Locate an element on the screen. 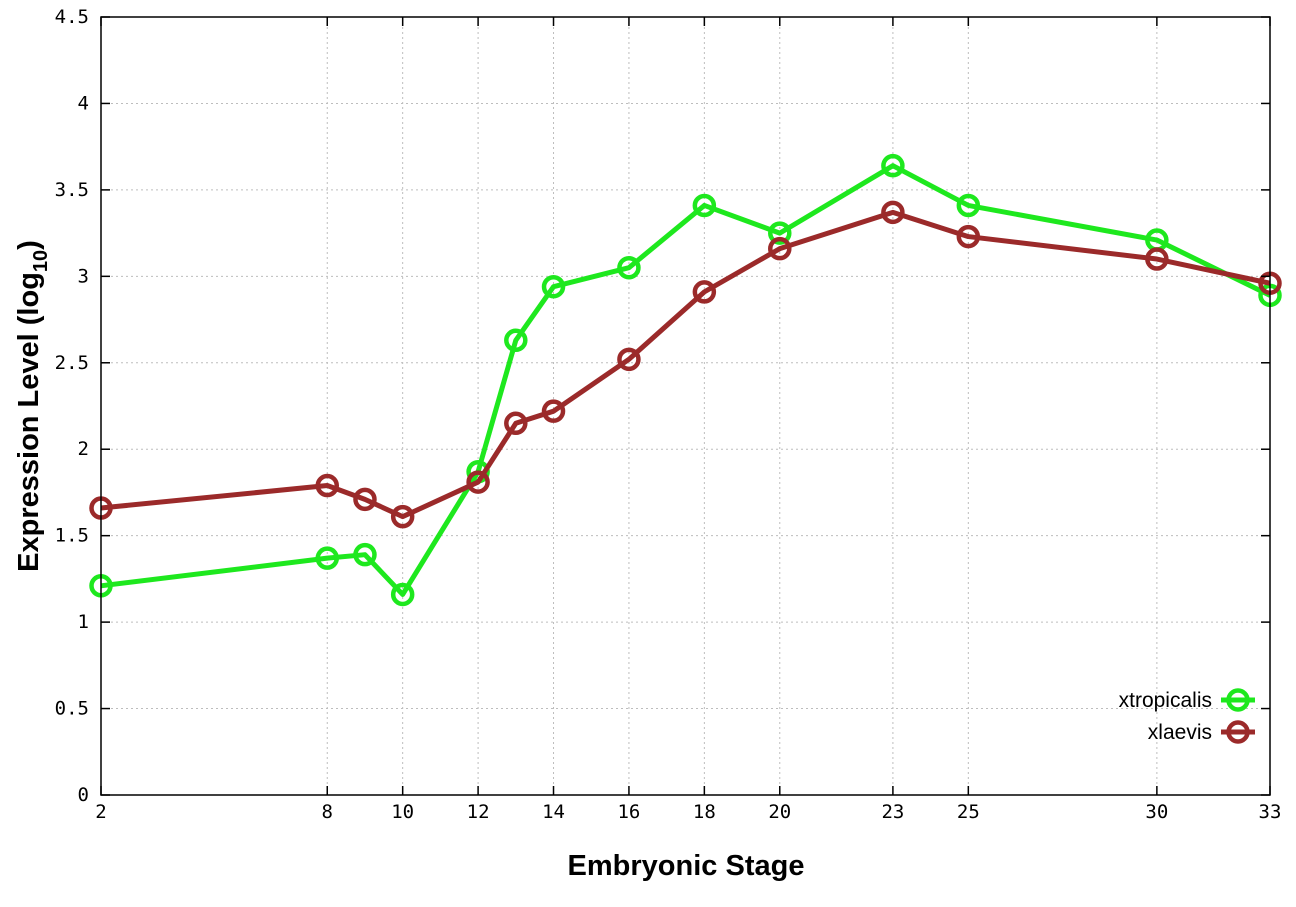 The image size is (1296, 907). y-tick-label: 2 is located at coordinates (83, 449).